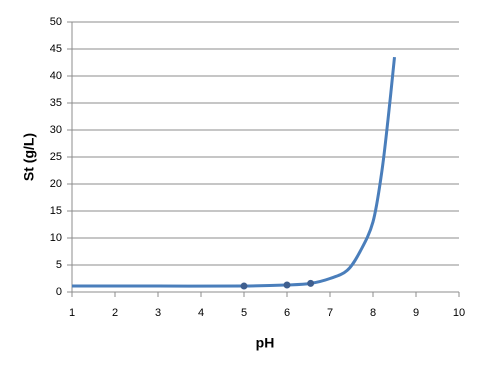 Image resolution: width=483 pixels, height=373 pixels. What do you see at coordinates (201, 313) in the screenshot?
I see `x-tick-label: 4` at bounding box center [201, 313].